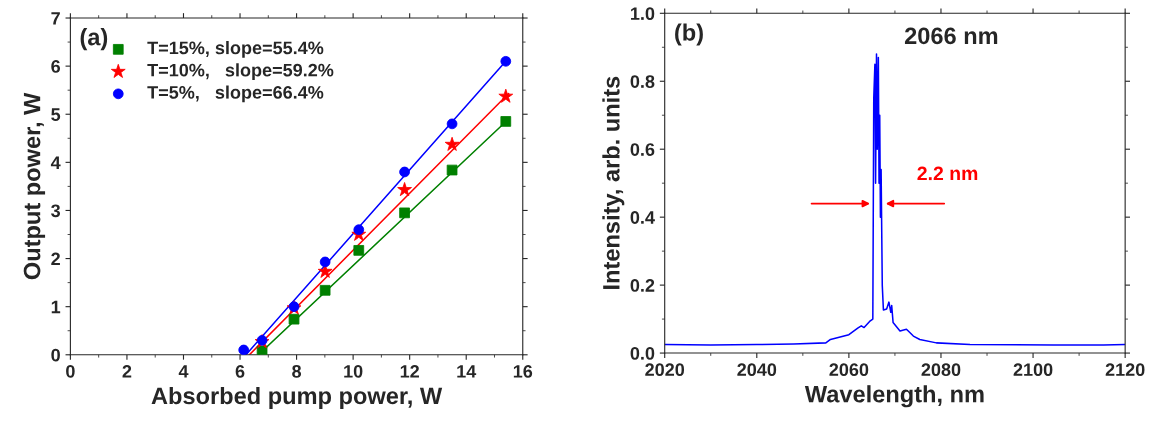 The height and width of the screenshot is (429, 1154). Describe the element at coordinates (55, 259) in the screenshot. I see `y-tick-label: 2` at that location.